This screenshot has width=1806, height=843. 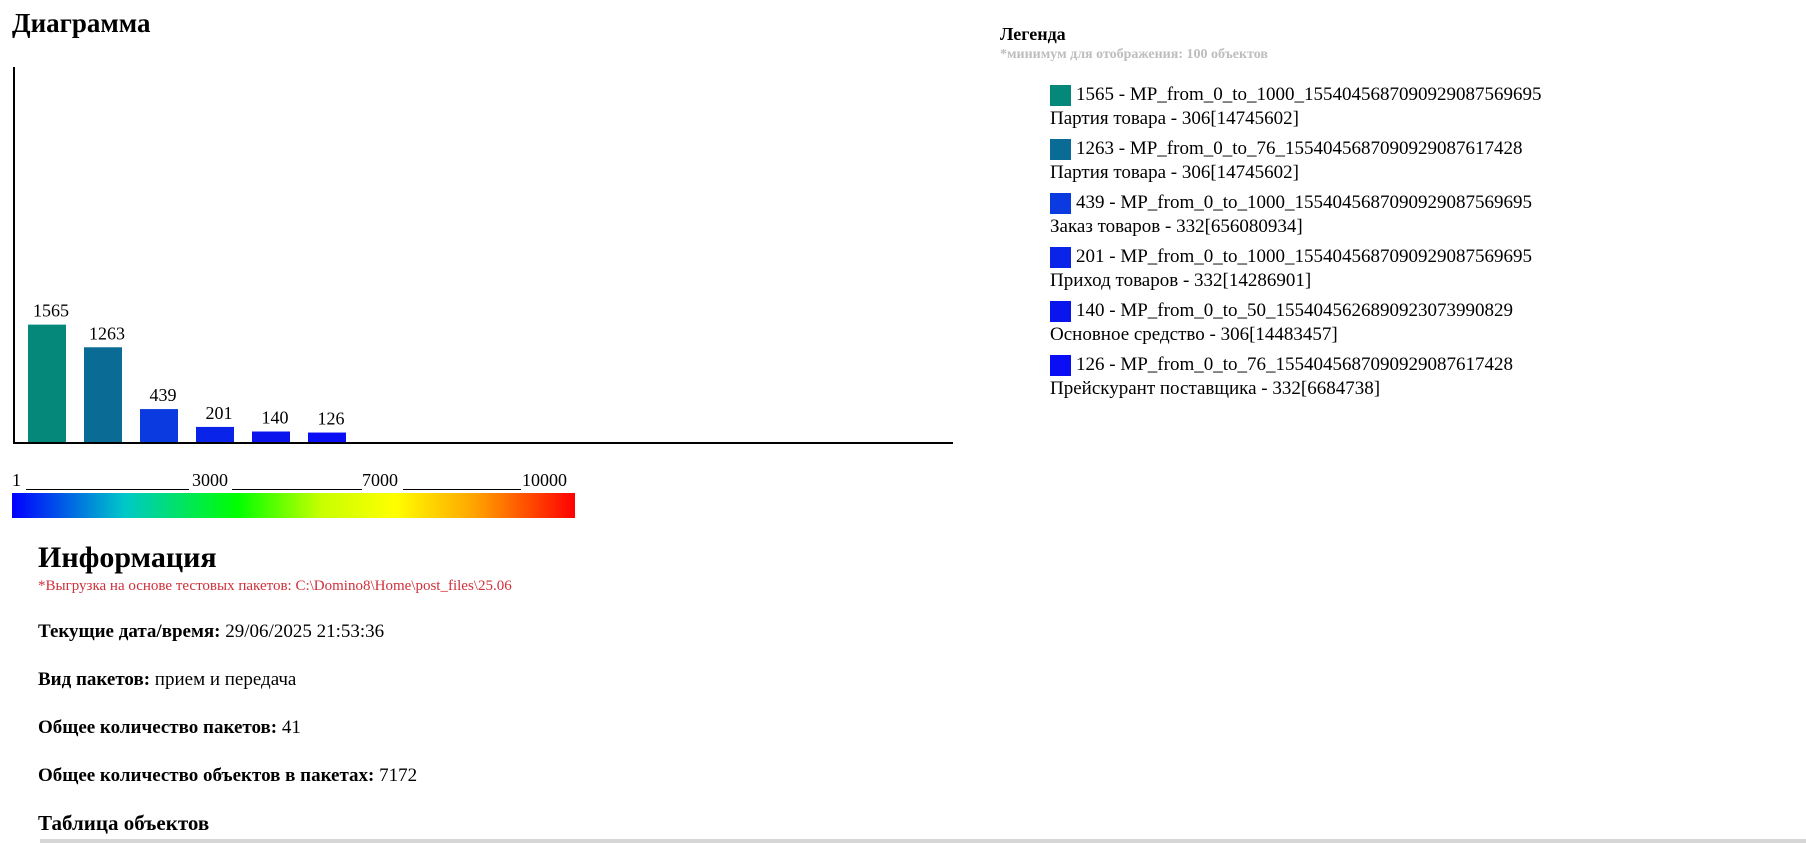 I want to click on legend-item-sublabel: Основное средство - 306[14483457], so click(x=1194, y=334).